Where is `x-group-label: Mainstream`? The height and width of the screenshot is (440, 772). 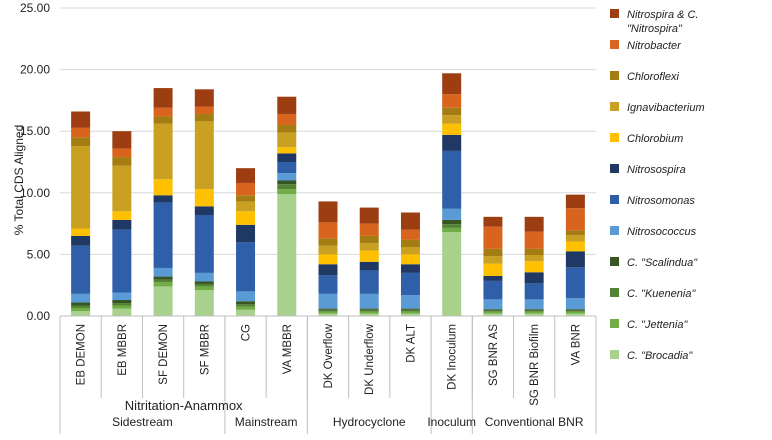
x-group-label: Mainstream is located at coordinates (266, 422).